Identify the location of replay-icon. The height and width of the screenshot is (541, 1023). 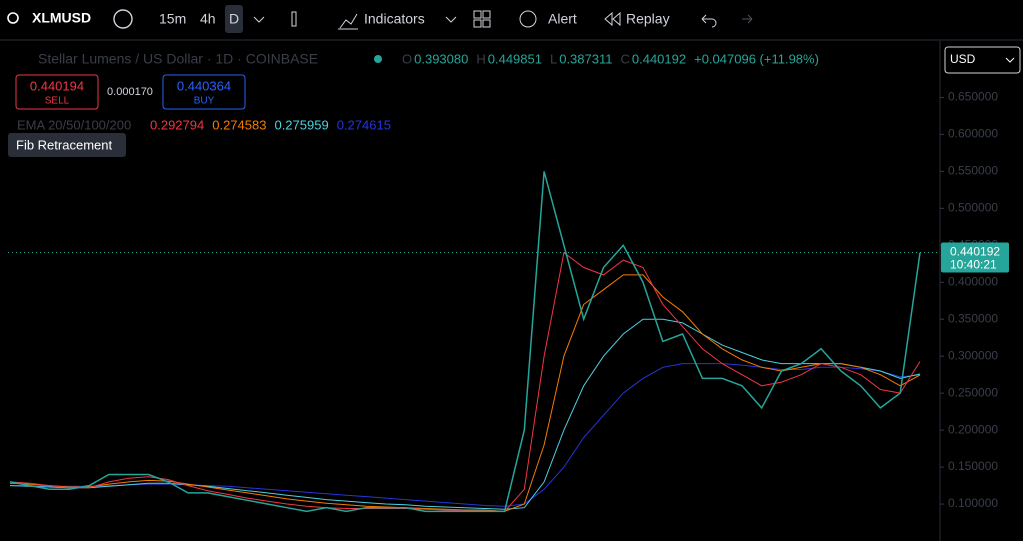
(612, 19).